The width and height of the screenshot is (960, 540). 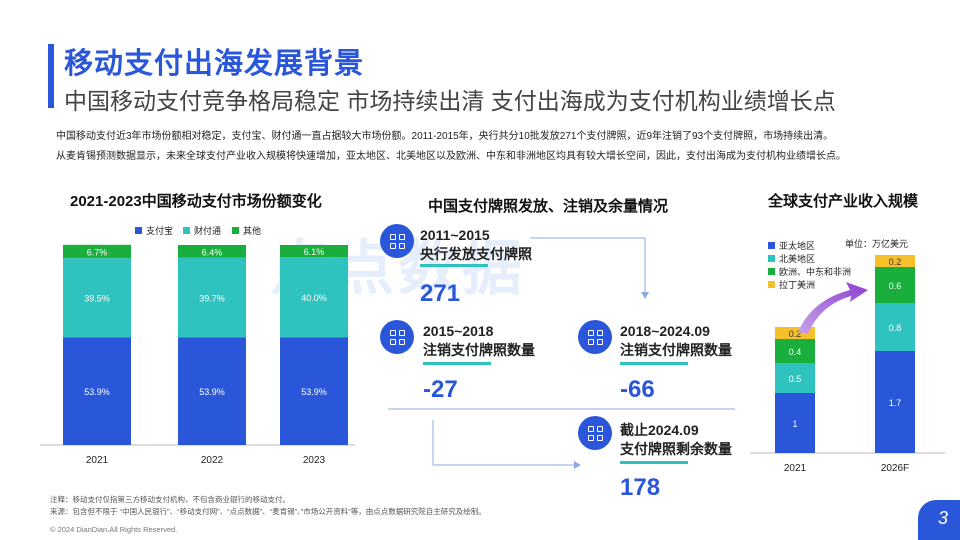 I want to click on legend-label: 其他, so click(x=252, y=231).